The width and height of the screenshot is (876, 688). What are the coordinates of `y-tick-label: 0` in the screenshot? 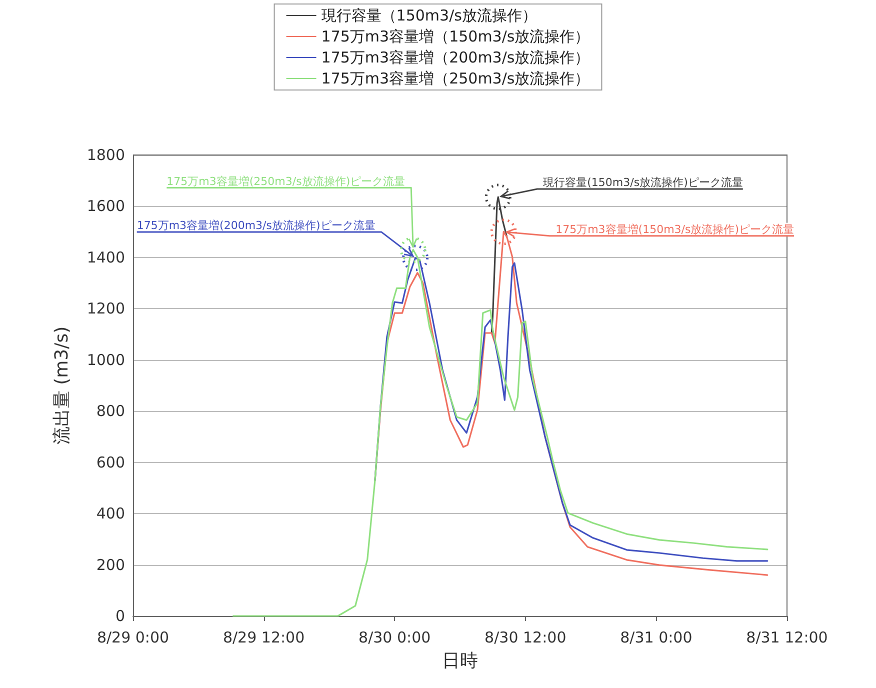 It's located at (120, 616).